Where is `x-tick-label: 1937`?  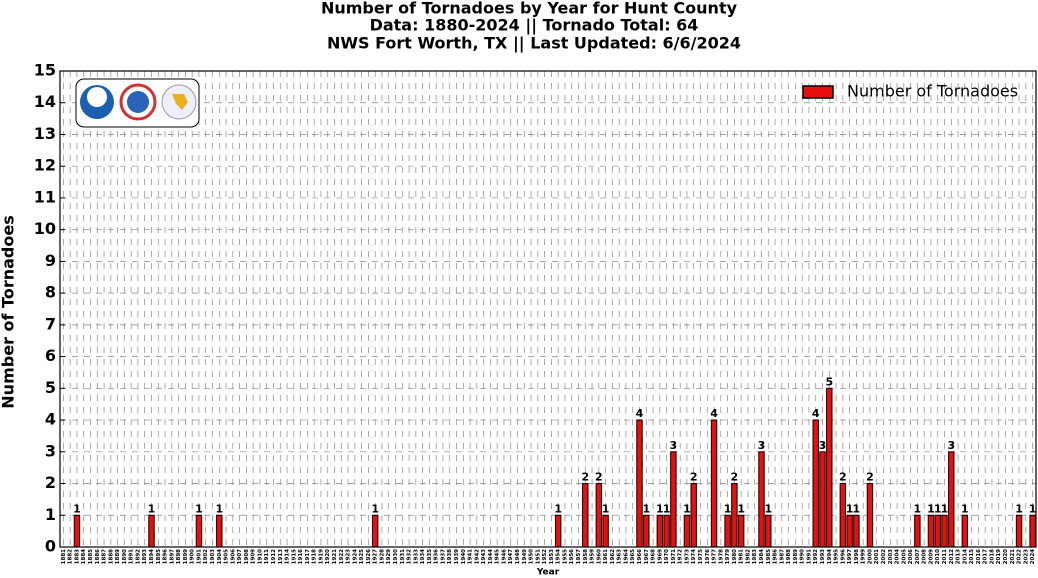
x-tick-label: 1937 is located at coordinates (443, 556).